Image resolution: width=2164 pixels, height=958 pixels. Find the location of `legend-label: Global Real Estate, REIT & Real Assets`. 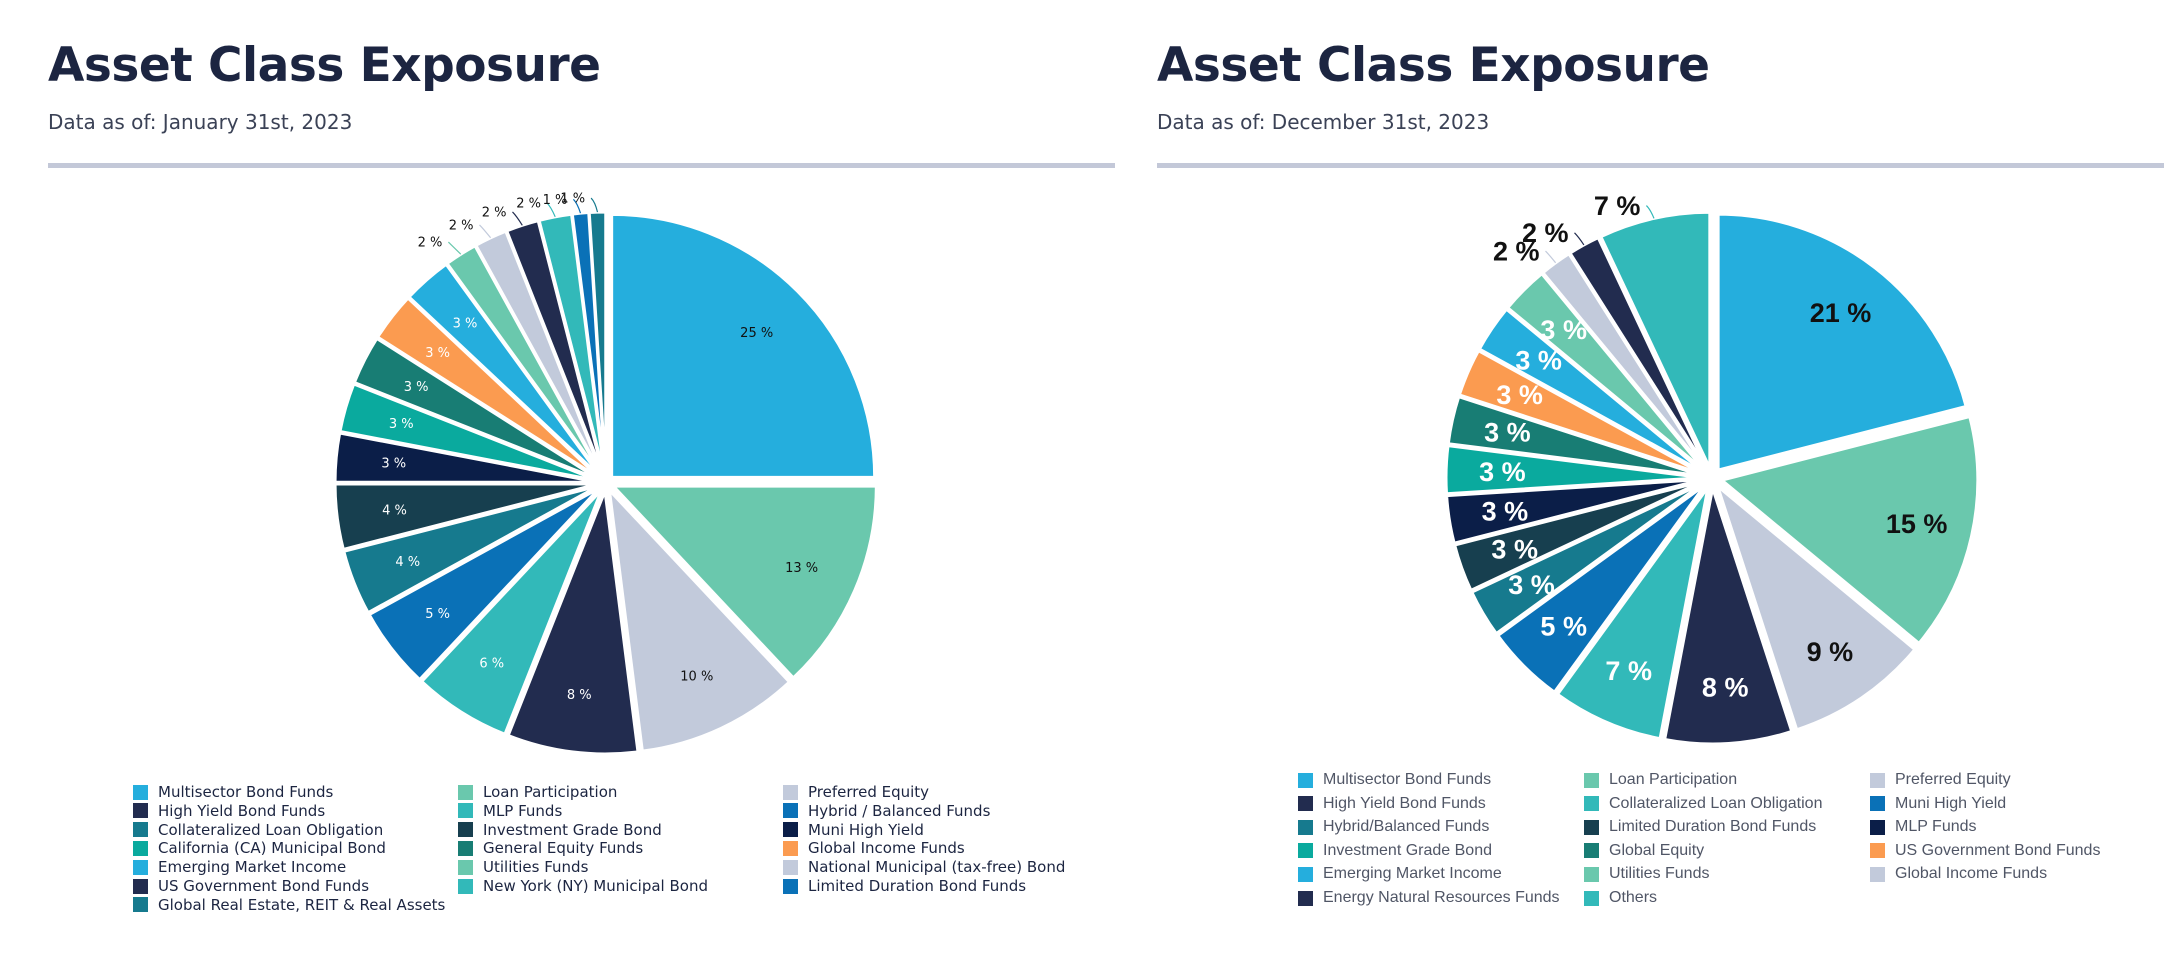

legend-label: Global Real Estate, REIT & Real Assets is located at coordinates (302, 904).